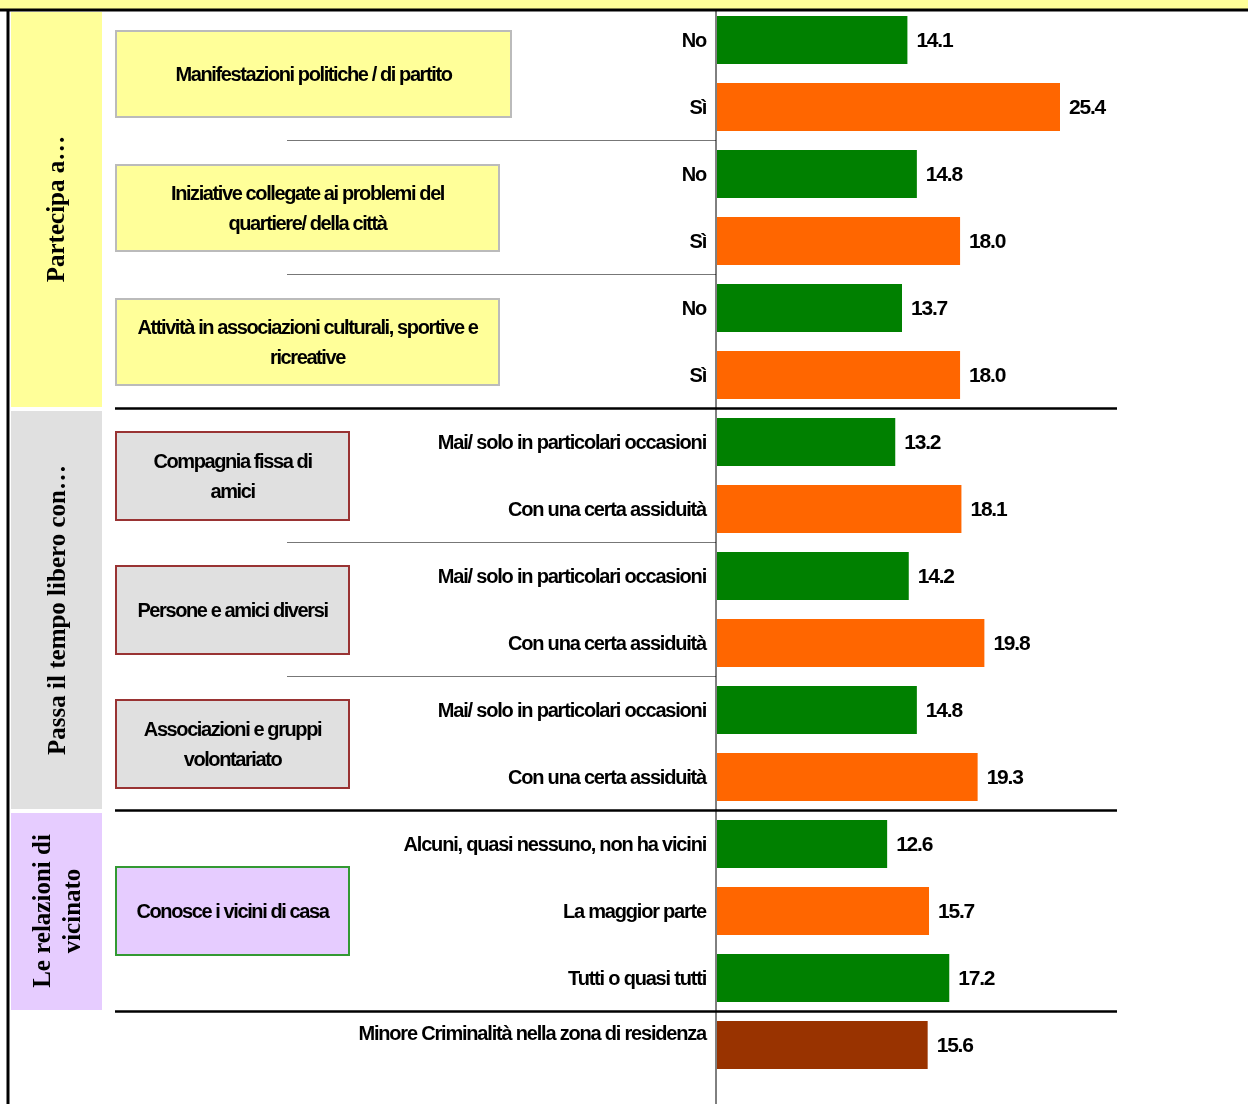 Image resolution: width=1248 pixels, height=1104 pixels. Describe the element at coordinates (232, 743) in the screenshot. I see `text: Associazioni e gruppi volontariato` at that location.